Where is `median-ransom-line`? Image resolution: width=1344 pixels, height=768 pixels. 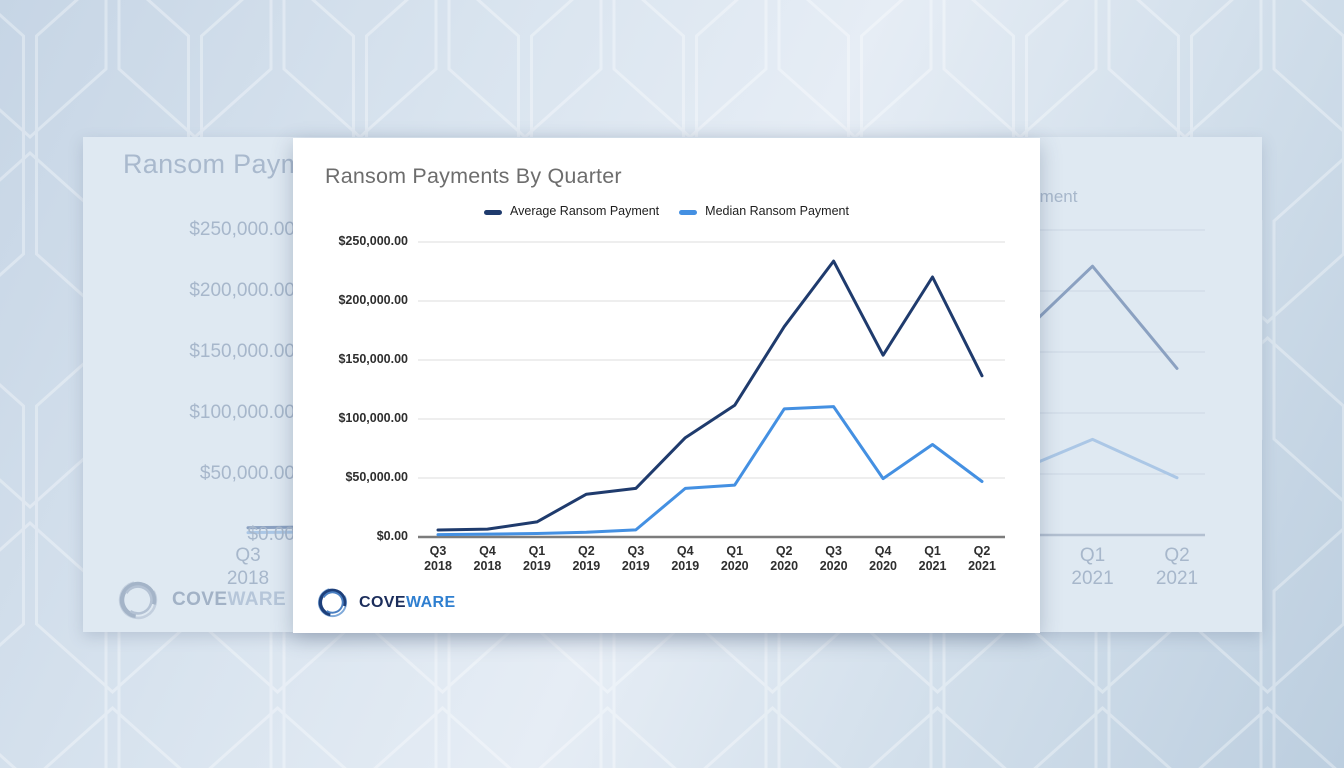 median-ransom-line is located at coordinates (710, 471).